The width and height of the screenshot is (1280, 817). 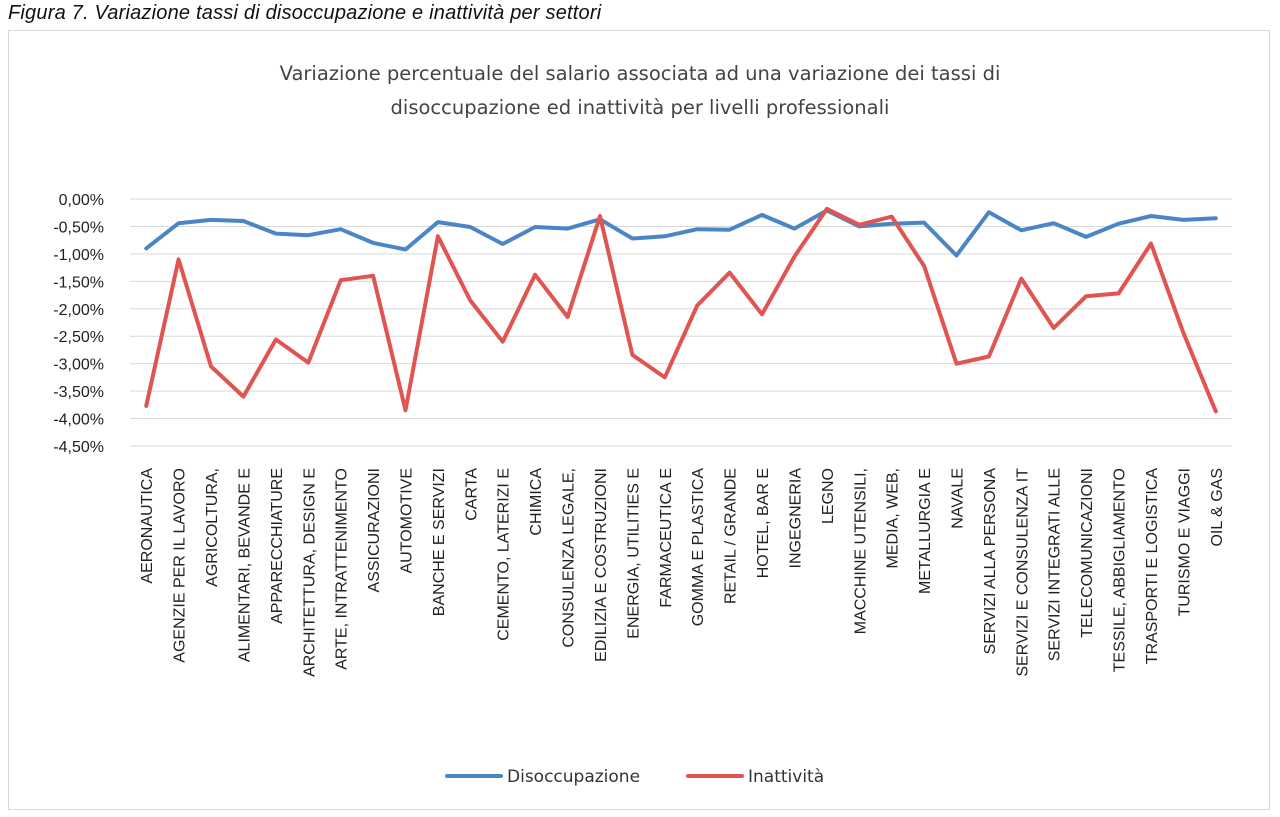 What do you see at coordinates (1022, 572) in the screenshot?
I see `x-tick-label: SERVIZI E CONSULENZA IT` at bounding box center [1022, 572].